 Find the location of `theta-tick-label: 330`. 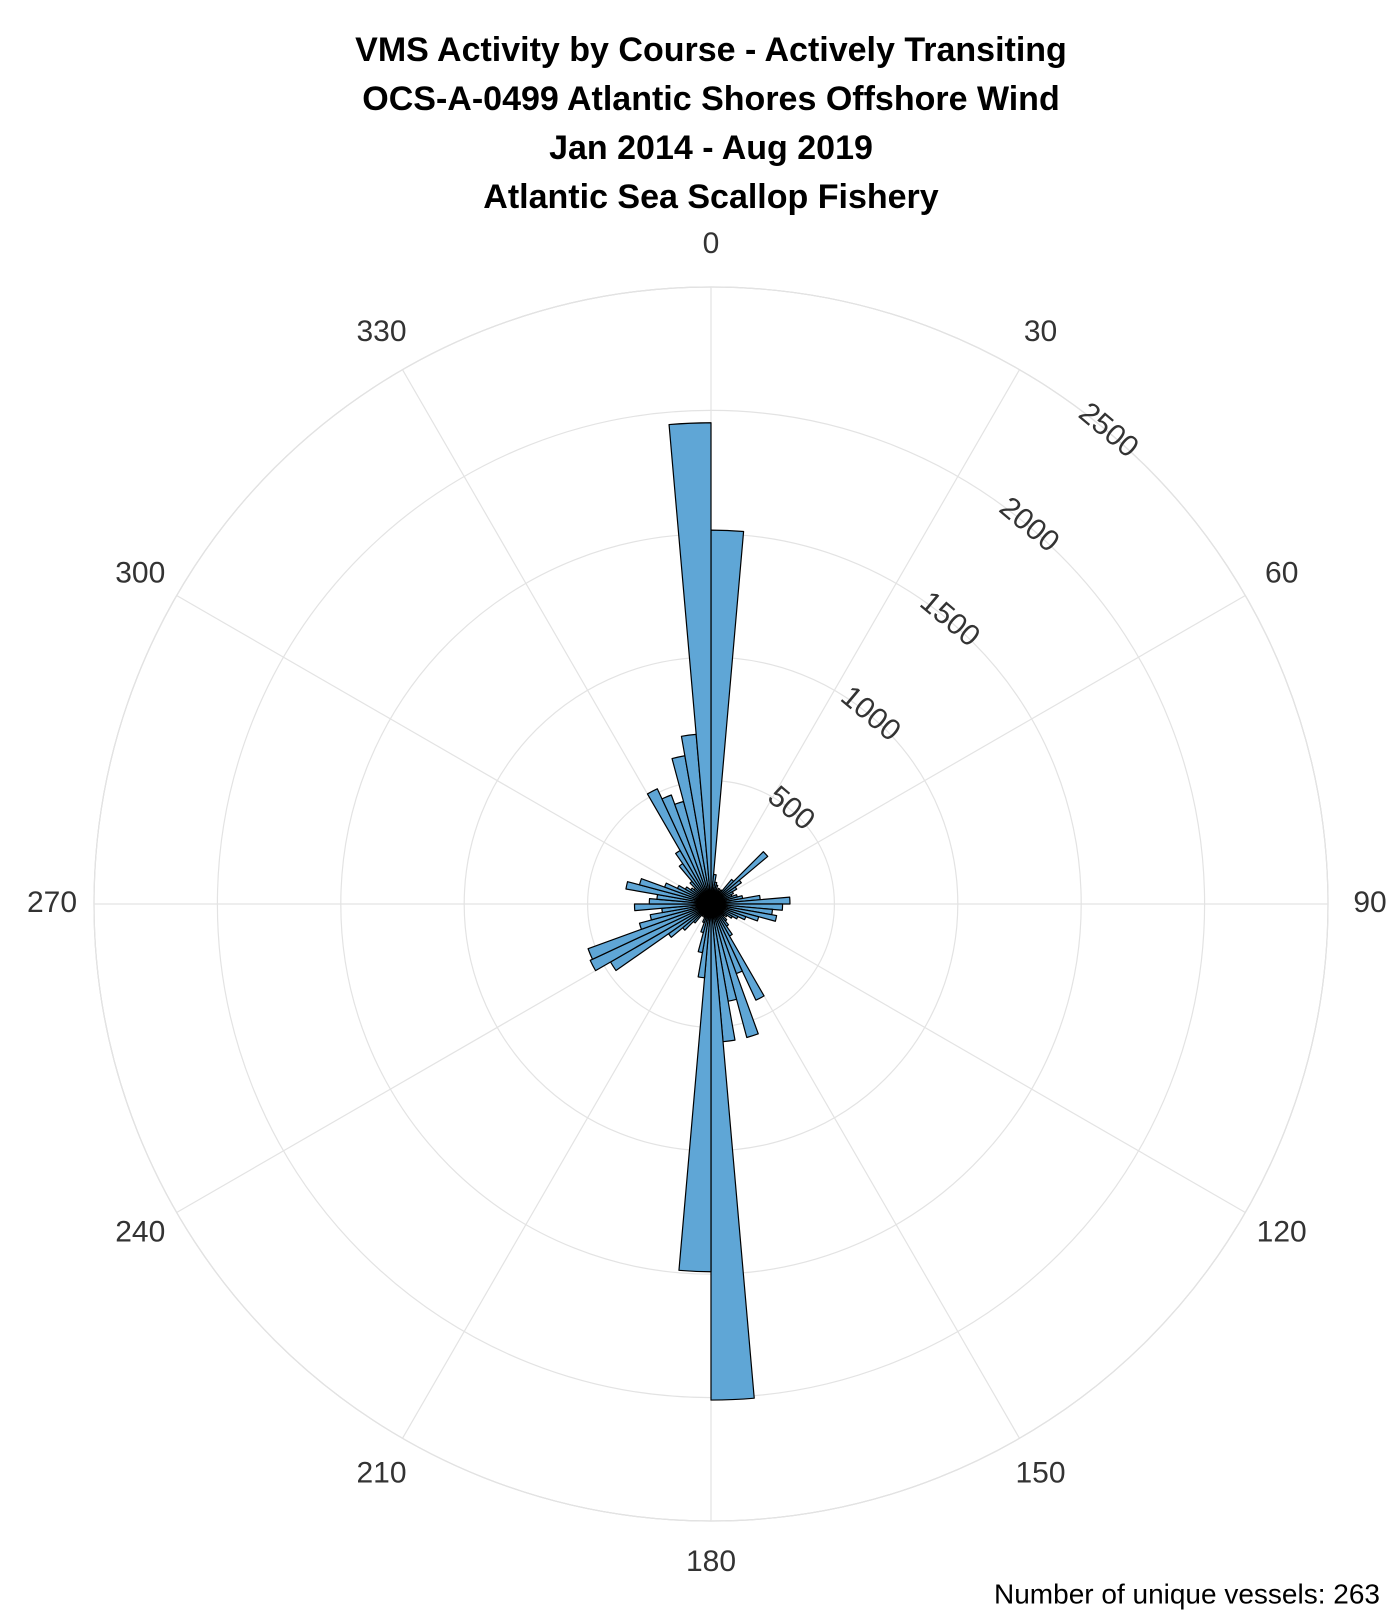

theta-tick-label: 330 is located at coordinates (381, 331).